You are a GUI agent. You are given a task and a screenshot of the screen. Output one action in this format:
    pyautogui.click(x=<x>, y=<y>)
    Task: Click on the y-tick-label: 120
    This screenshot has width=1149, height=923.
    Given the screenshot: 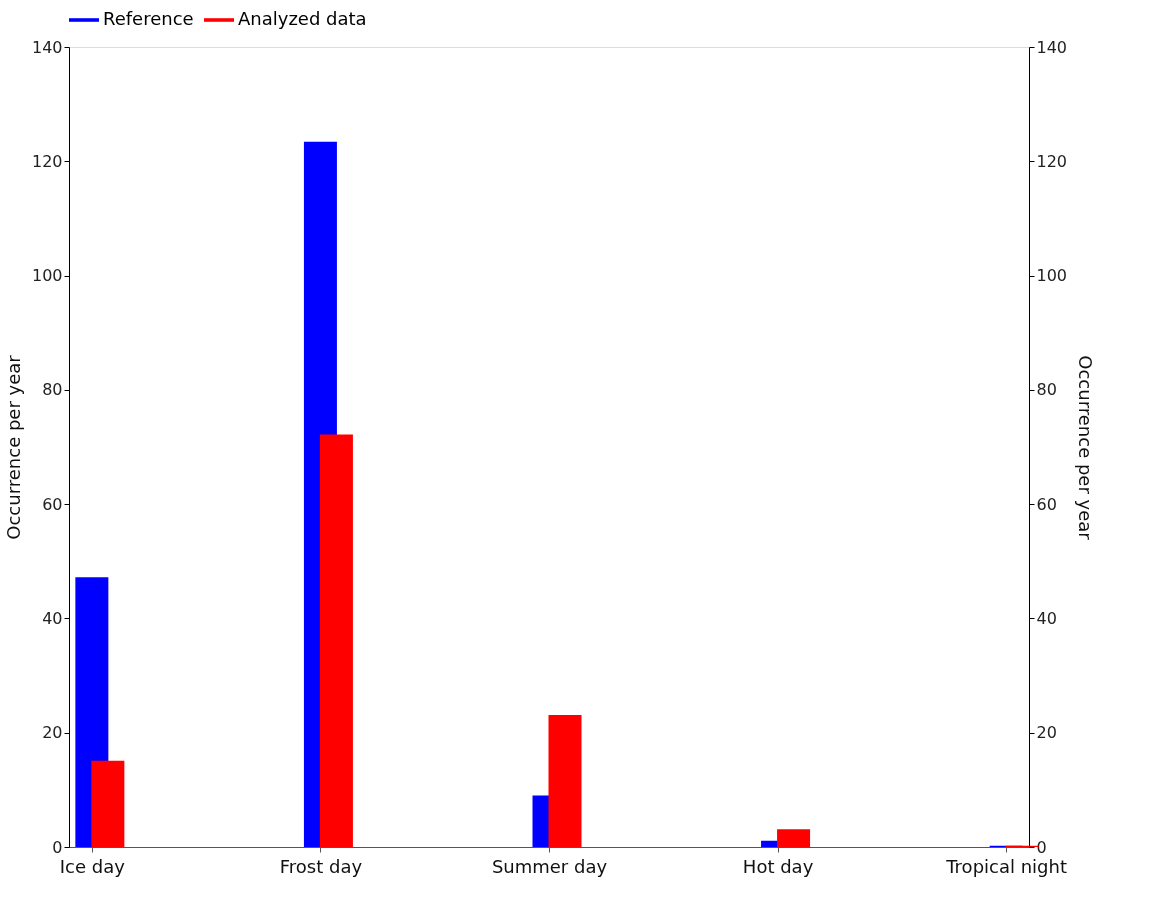 What is the action you would take?
    pyautogui.click(x=47, y=161)
    